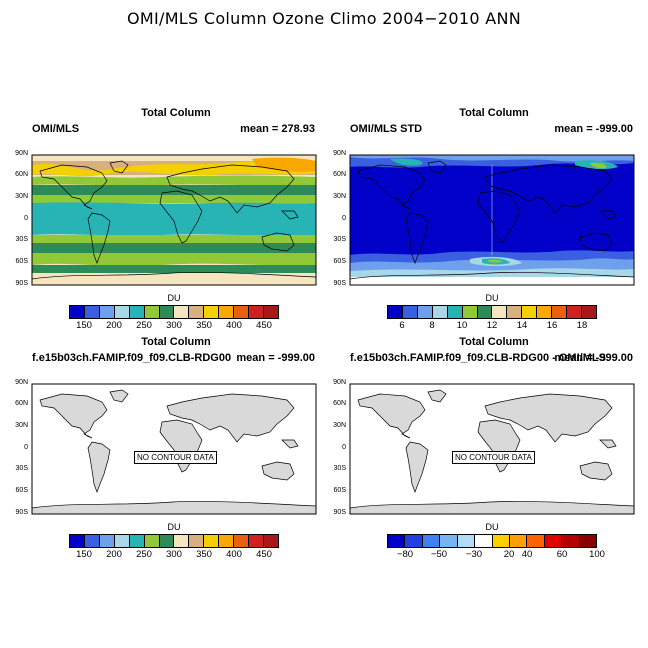 This screenshot has width=648, height=648. I want to click on panel-mean-label: mean = 278.93, so click(277, 129).